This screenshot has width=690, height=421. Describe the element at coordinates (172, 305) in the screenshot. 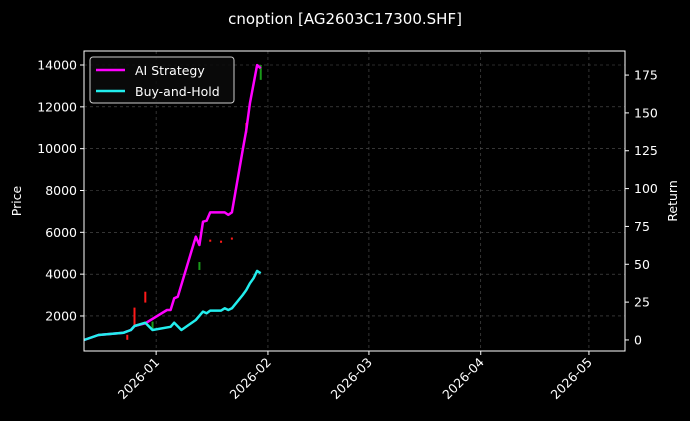

I see `series-line-buy-and-hold` at that location.